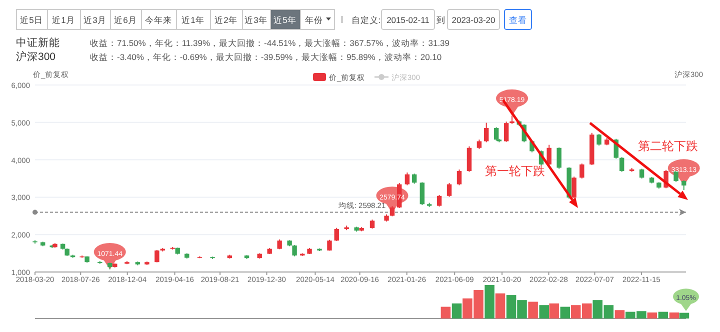  Describe the element at coordinates (158, 20) in the screenshot. I see `text: 今年来` at that location.